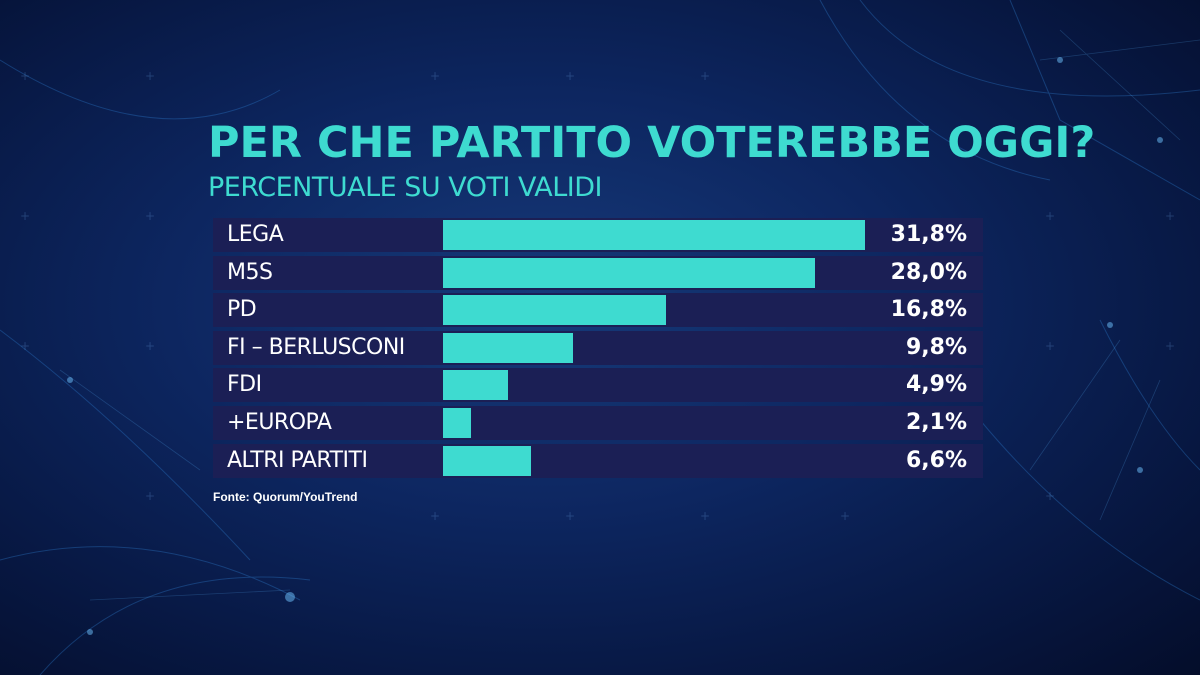 The height and width of the screenshot is (675, 1200). What do you see at coordinates (250, 272) in the screenshot?
I see `category-label: M5S` at bounding box center [250, 272].